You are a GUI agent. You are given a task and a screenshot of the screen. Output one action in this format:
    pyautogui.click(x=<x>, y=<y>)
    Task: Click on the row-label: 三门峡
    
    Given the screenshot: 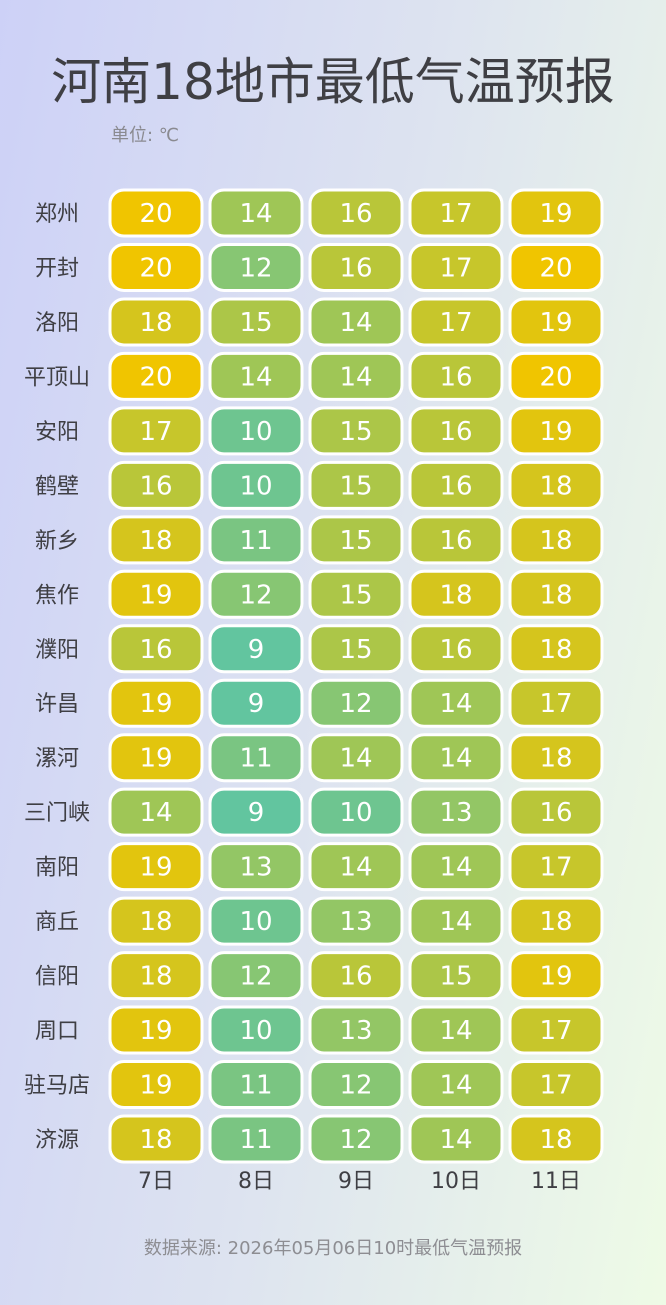 What is the action you would take?
    pyautogui.click(x=57, y=813)
    